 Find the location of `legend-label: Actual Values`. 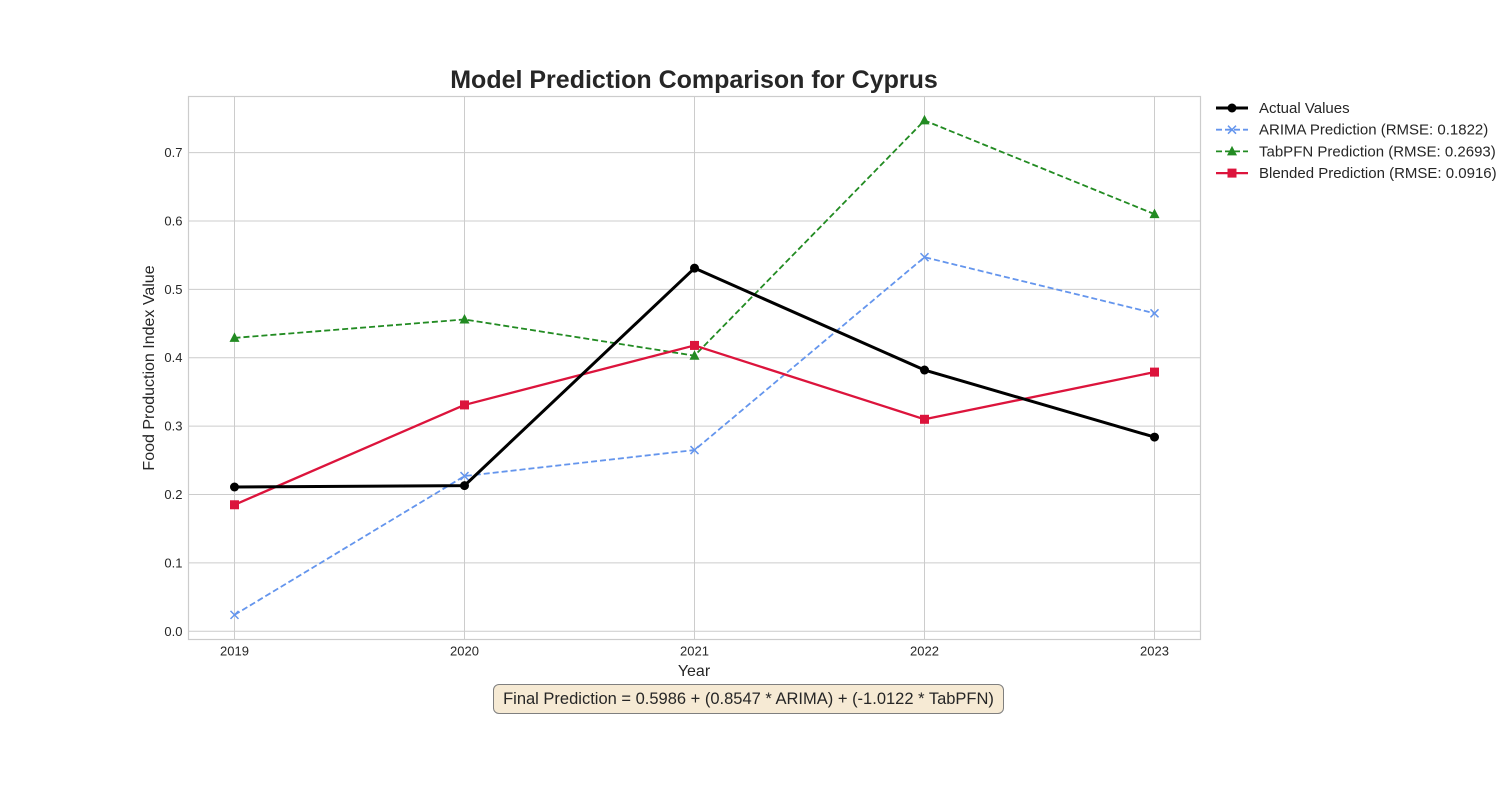

legend-label: Actual Values is located at coordinates (1304, 108).